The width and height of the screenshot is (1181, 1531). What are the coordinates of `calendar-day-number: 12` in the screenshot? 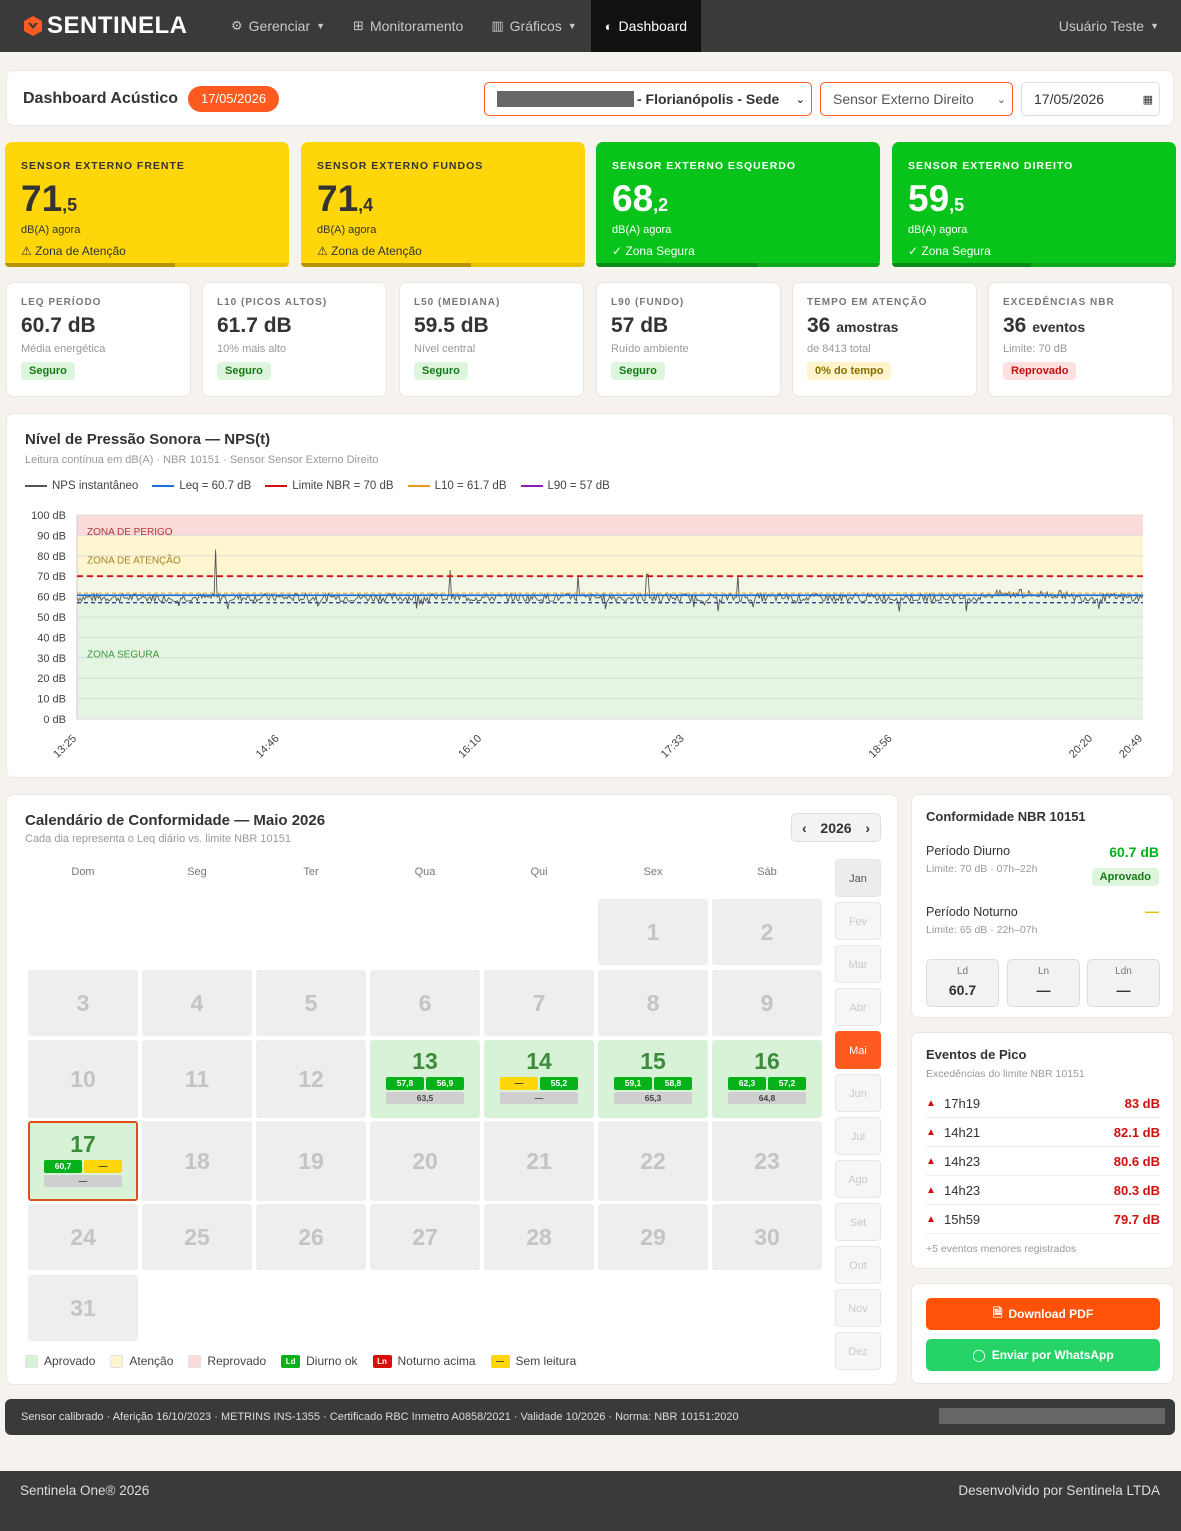 It's located at (311, 1079).